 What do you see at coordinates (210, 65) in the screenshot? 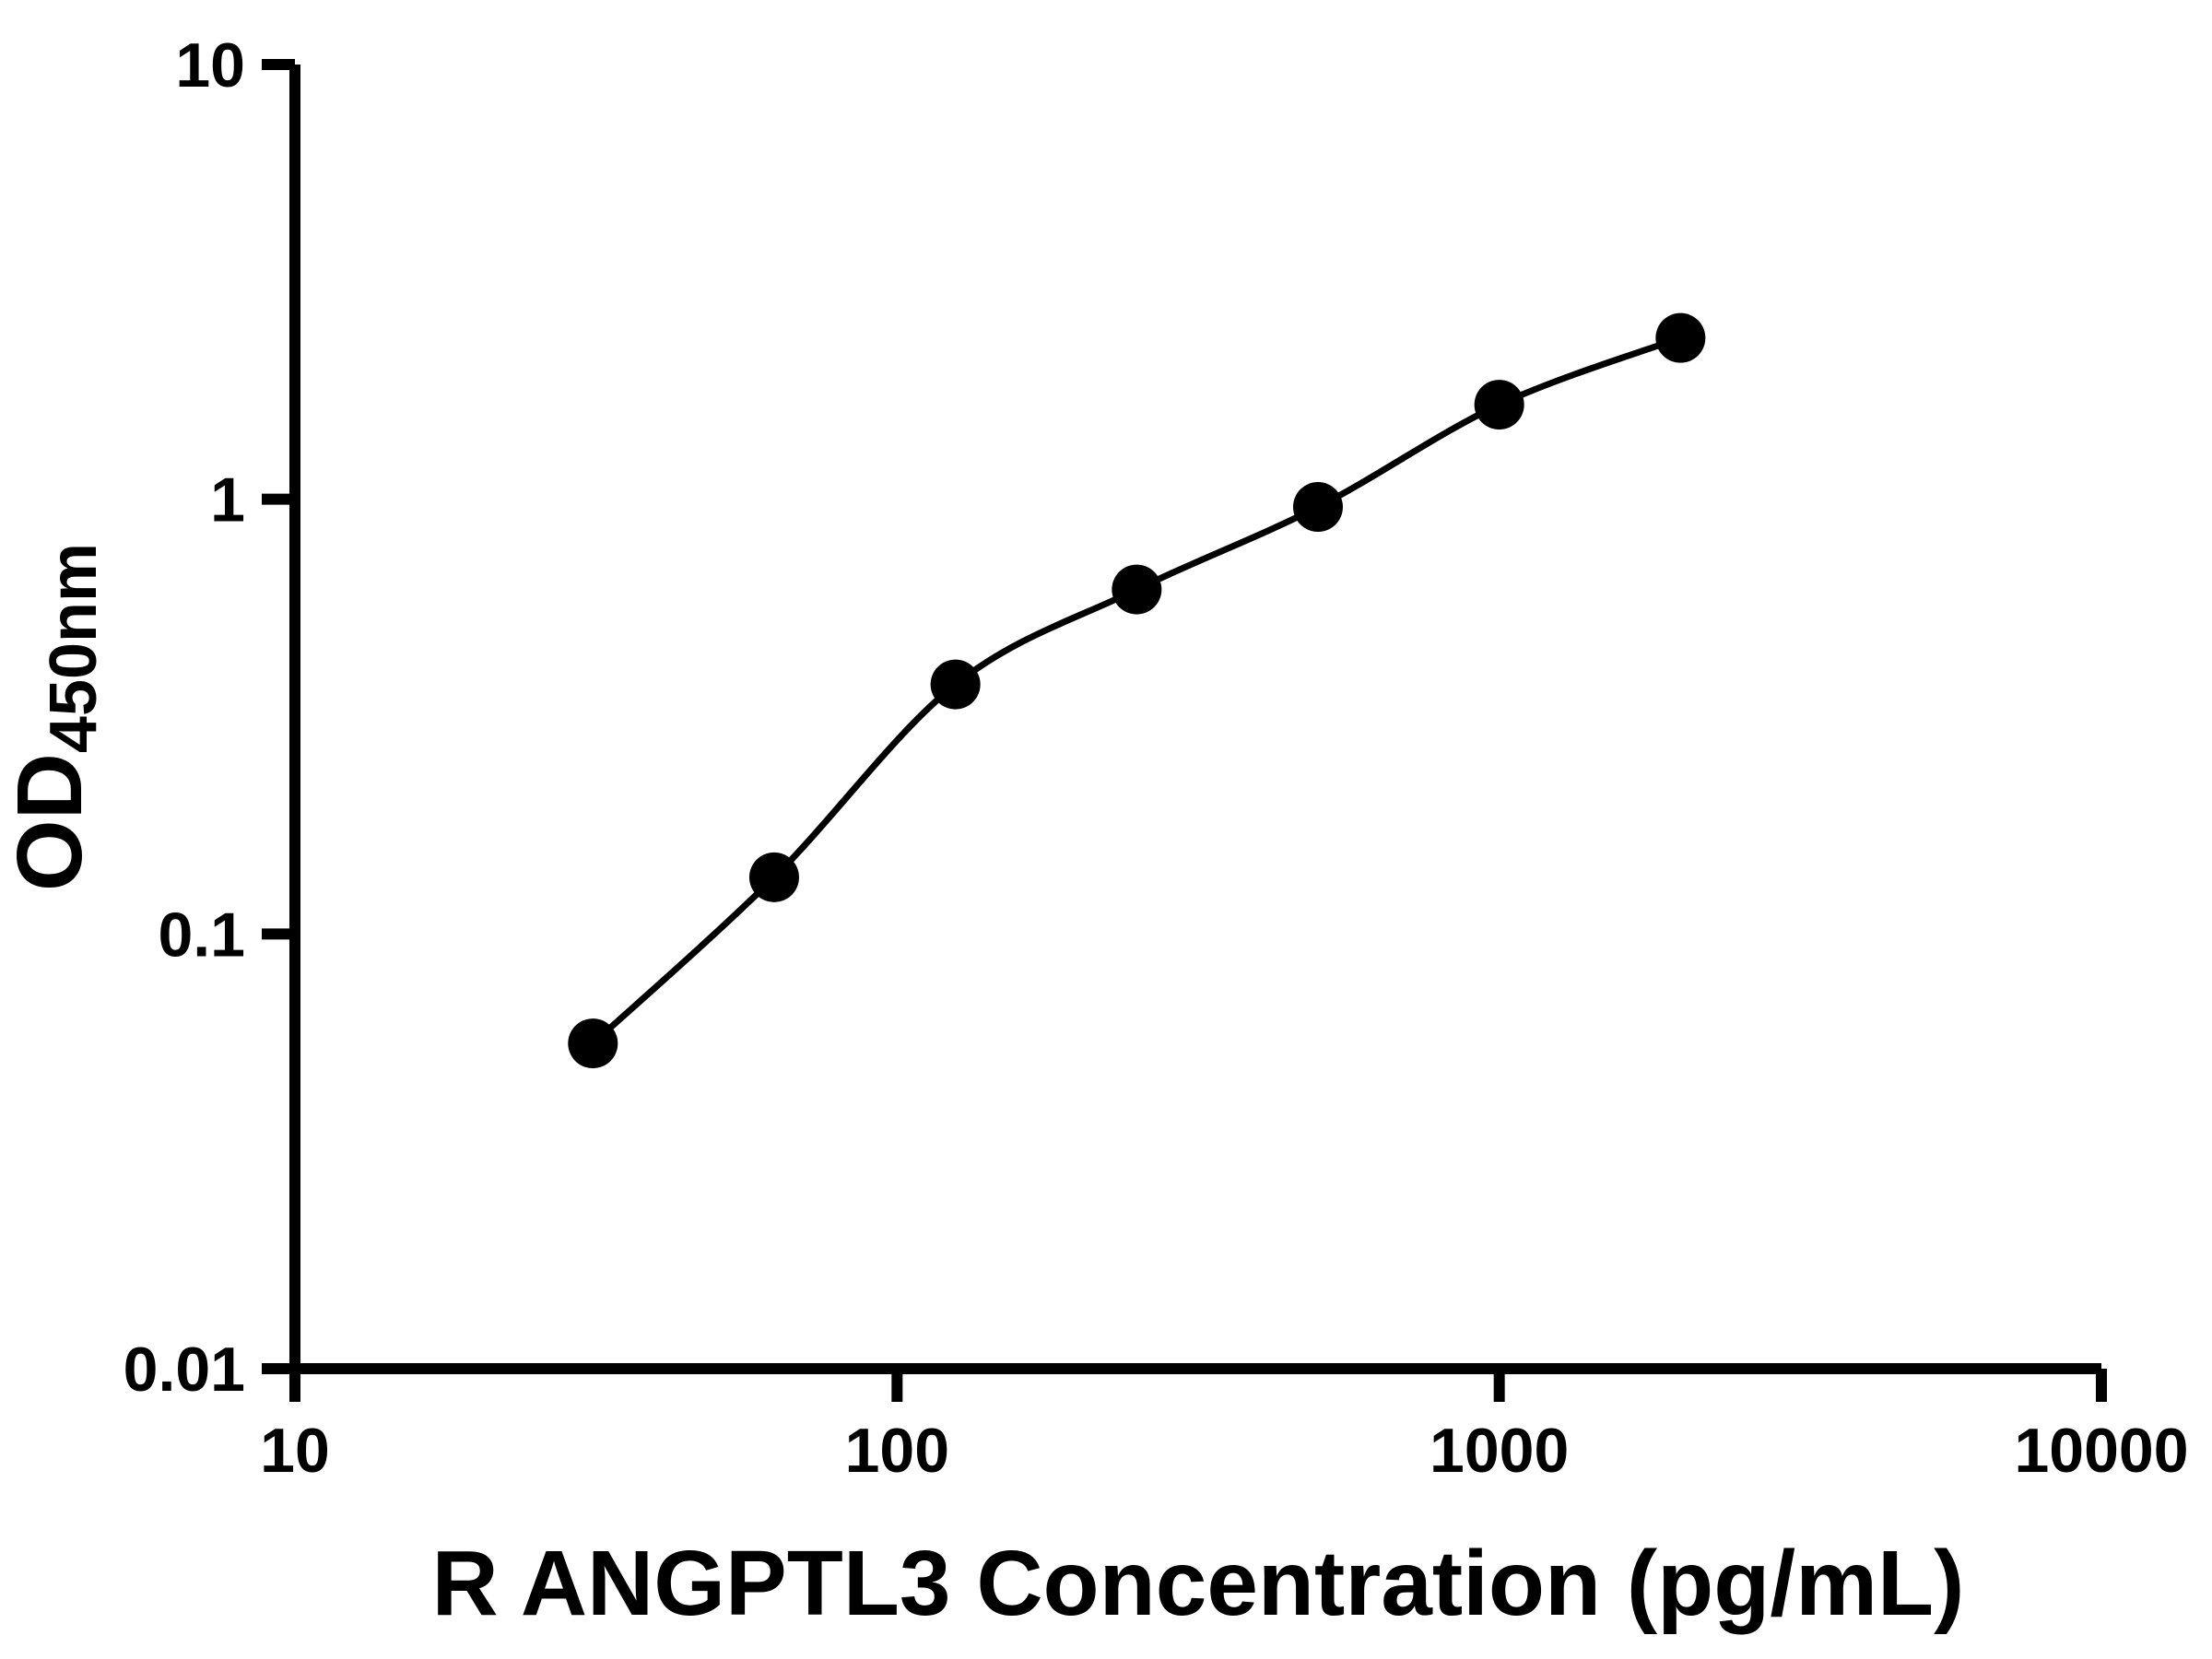
I see `y-tick-label: 10` at bounding box center [210, 65].